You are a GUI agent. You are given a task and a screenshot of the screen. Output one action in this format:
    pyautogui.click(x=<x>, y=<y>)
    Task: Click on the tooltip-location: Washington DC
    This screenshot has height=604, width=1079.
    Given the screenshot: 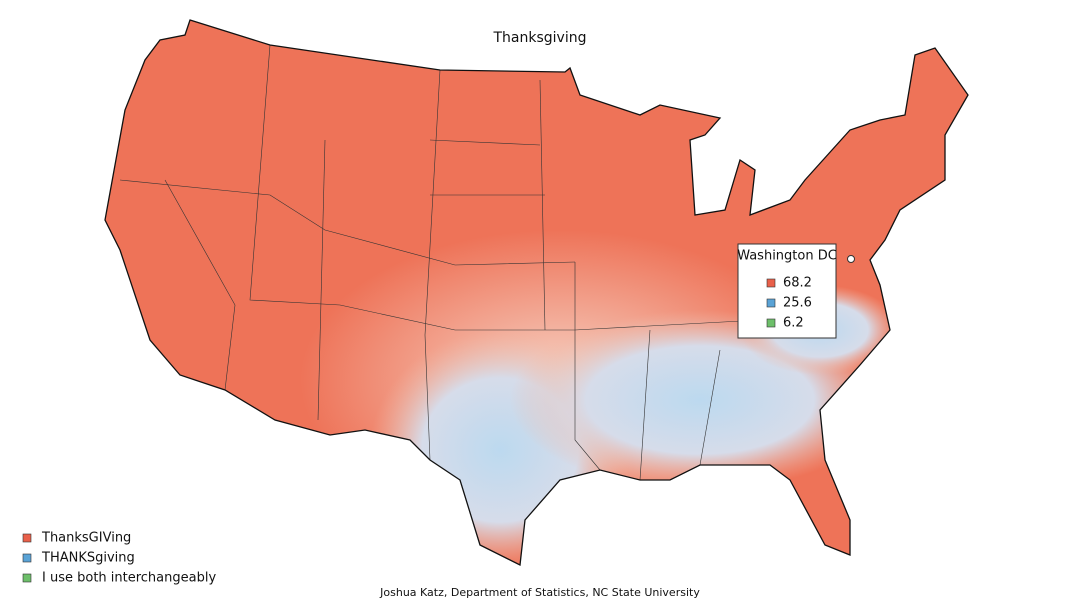 What is the action you would take?
    pyautogui.click(x=787, y=256)
    